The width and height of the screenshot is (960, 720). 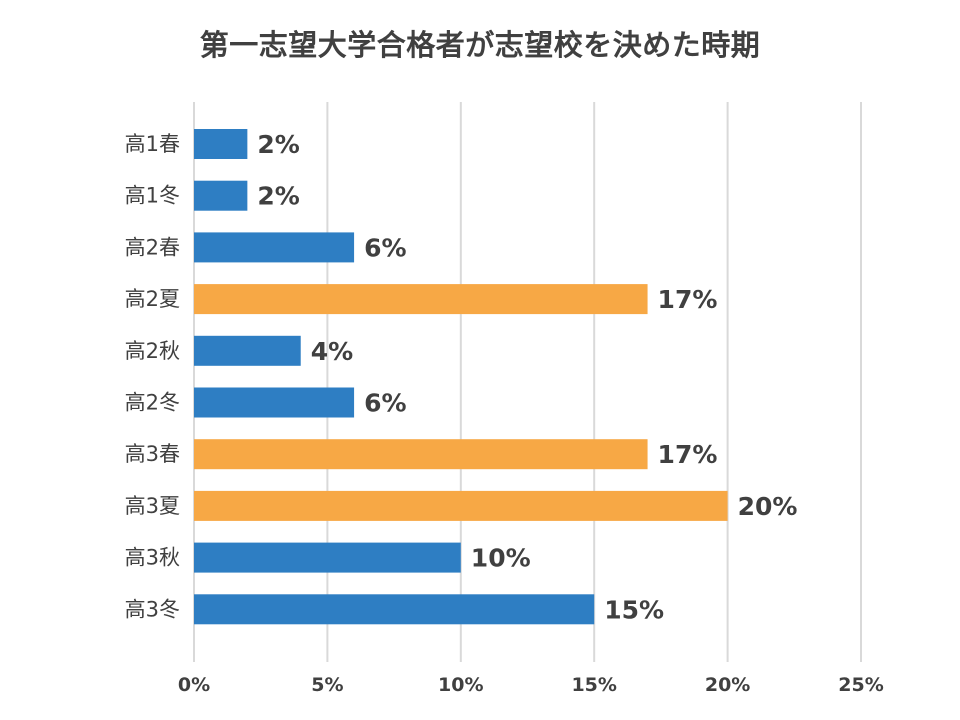 I want to click on x-tick-label: 10%, so click(x=460, y=685).